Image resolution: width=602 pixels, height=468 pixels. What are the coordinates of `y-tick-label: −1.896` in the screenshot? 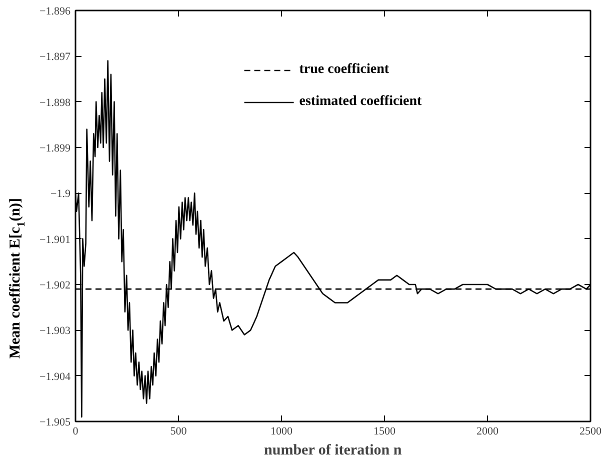 It's located at (55, 12).